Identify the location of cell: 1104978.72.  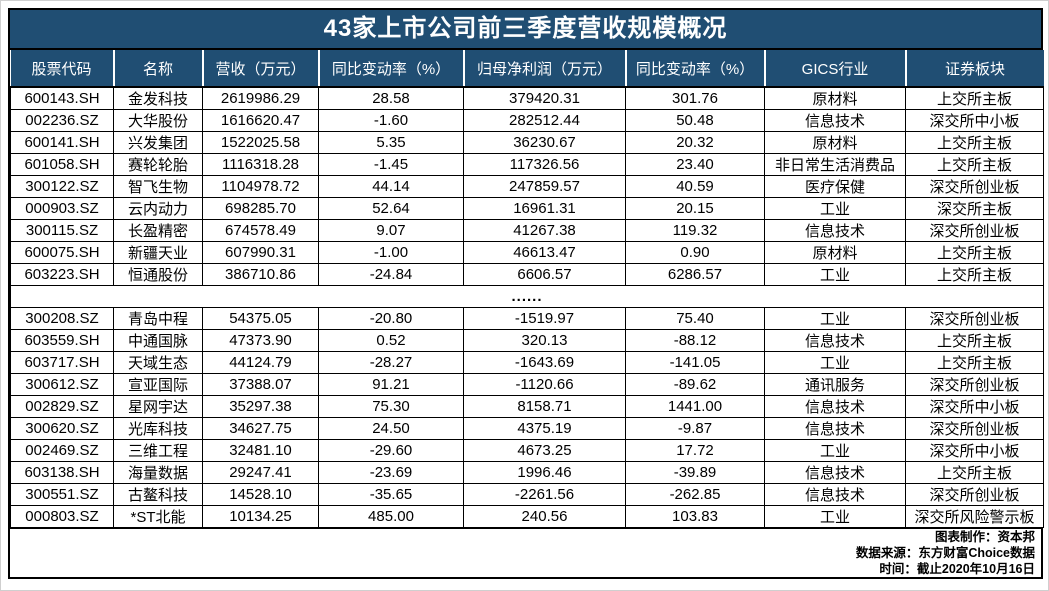
(260, 186).